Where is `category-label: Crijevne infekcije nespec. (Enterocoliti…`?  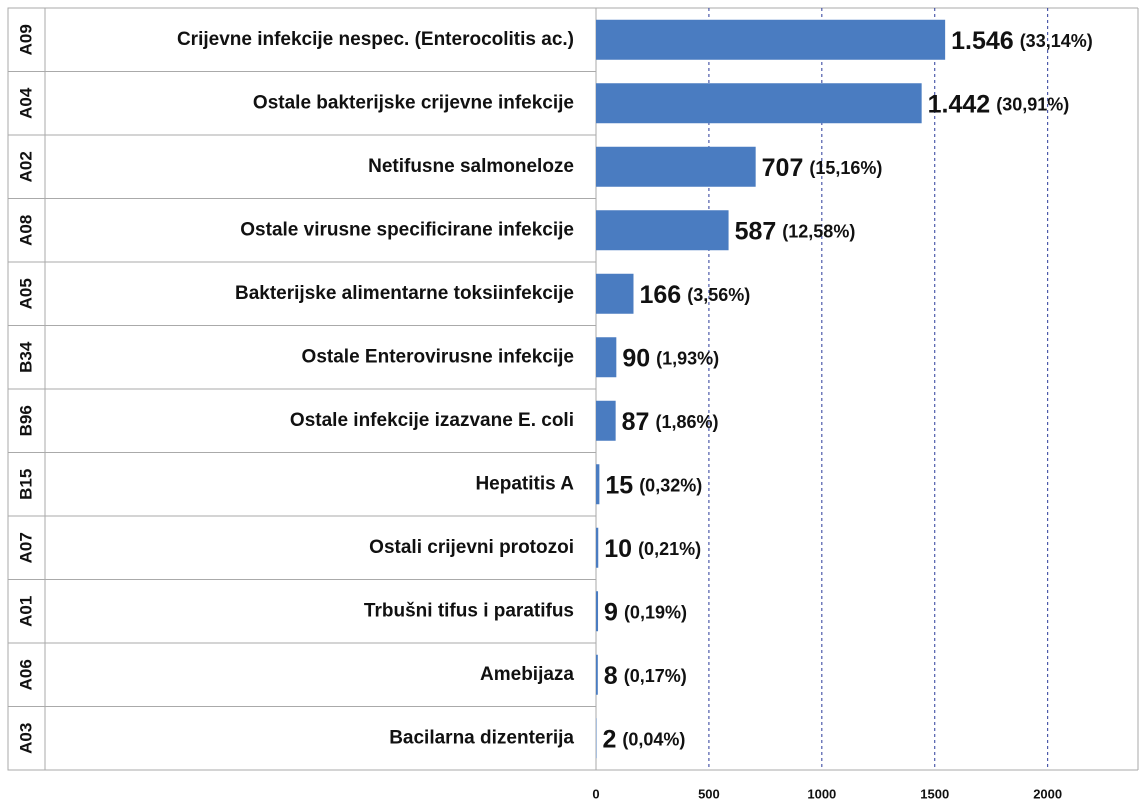 category-label: Crijevne infekcije nespec. (Enterocoliti… is located at coordinates (375, 39).